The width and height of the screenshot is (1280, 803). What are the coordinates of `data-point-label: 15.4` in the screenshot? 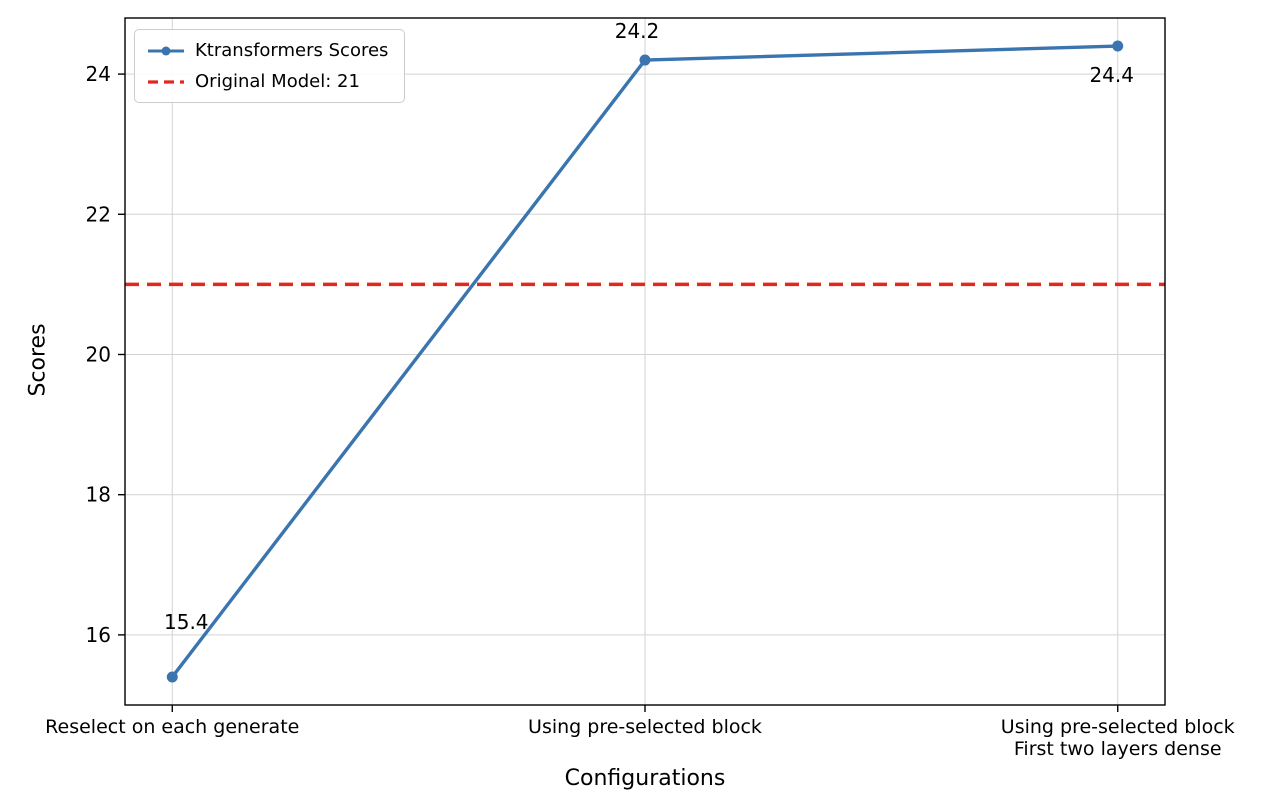 It's located at (186, 622).